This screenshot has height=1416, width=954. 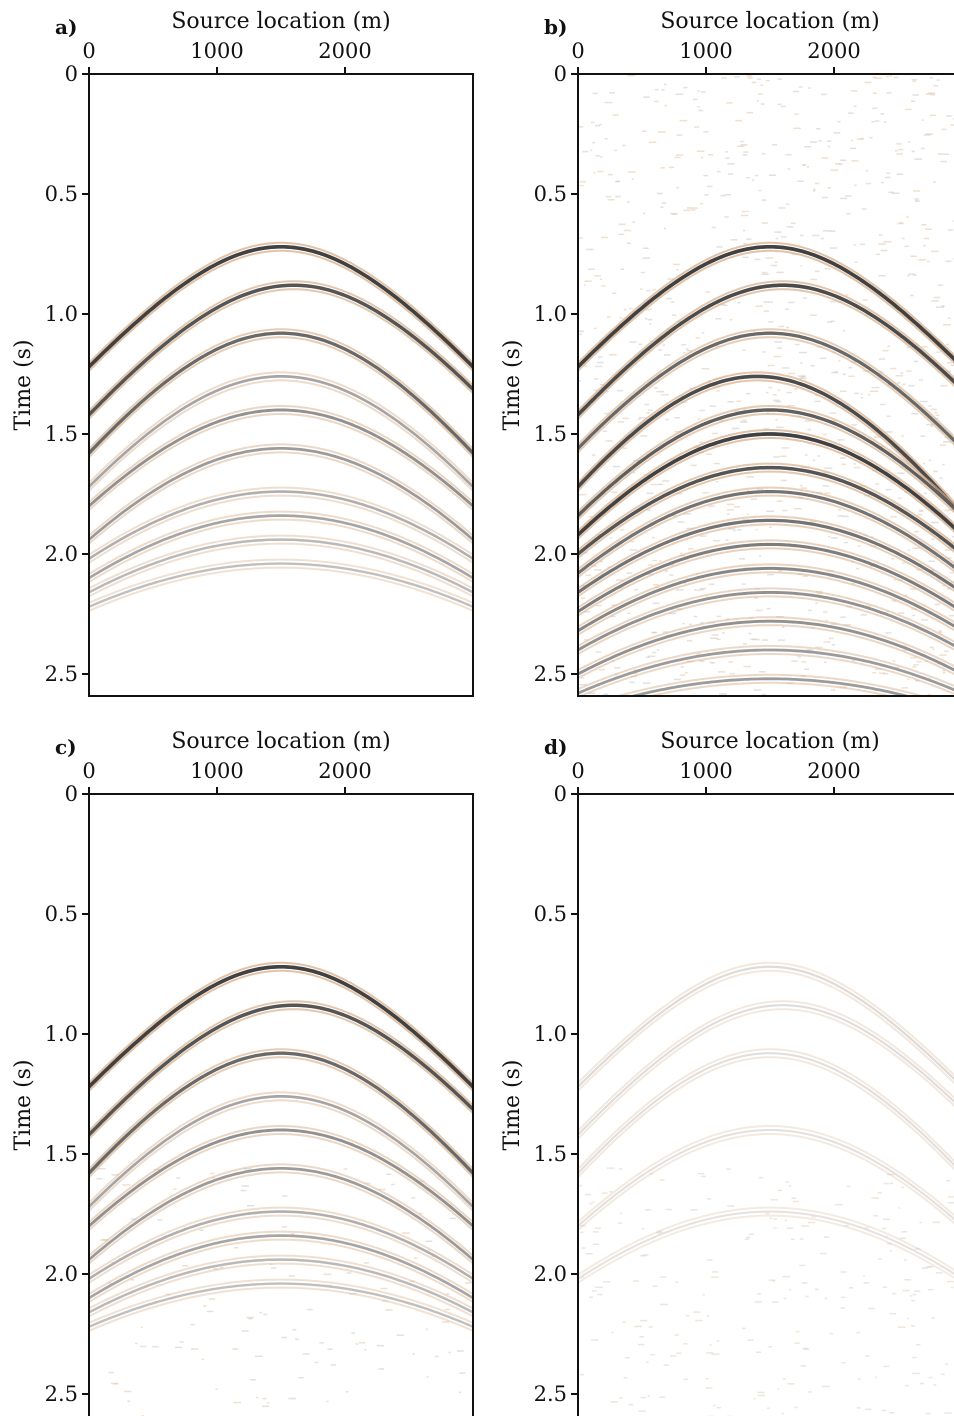 I want to click on plot-area-a, so click(x=281, y=426).